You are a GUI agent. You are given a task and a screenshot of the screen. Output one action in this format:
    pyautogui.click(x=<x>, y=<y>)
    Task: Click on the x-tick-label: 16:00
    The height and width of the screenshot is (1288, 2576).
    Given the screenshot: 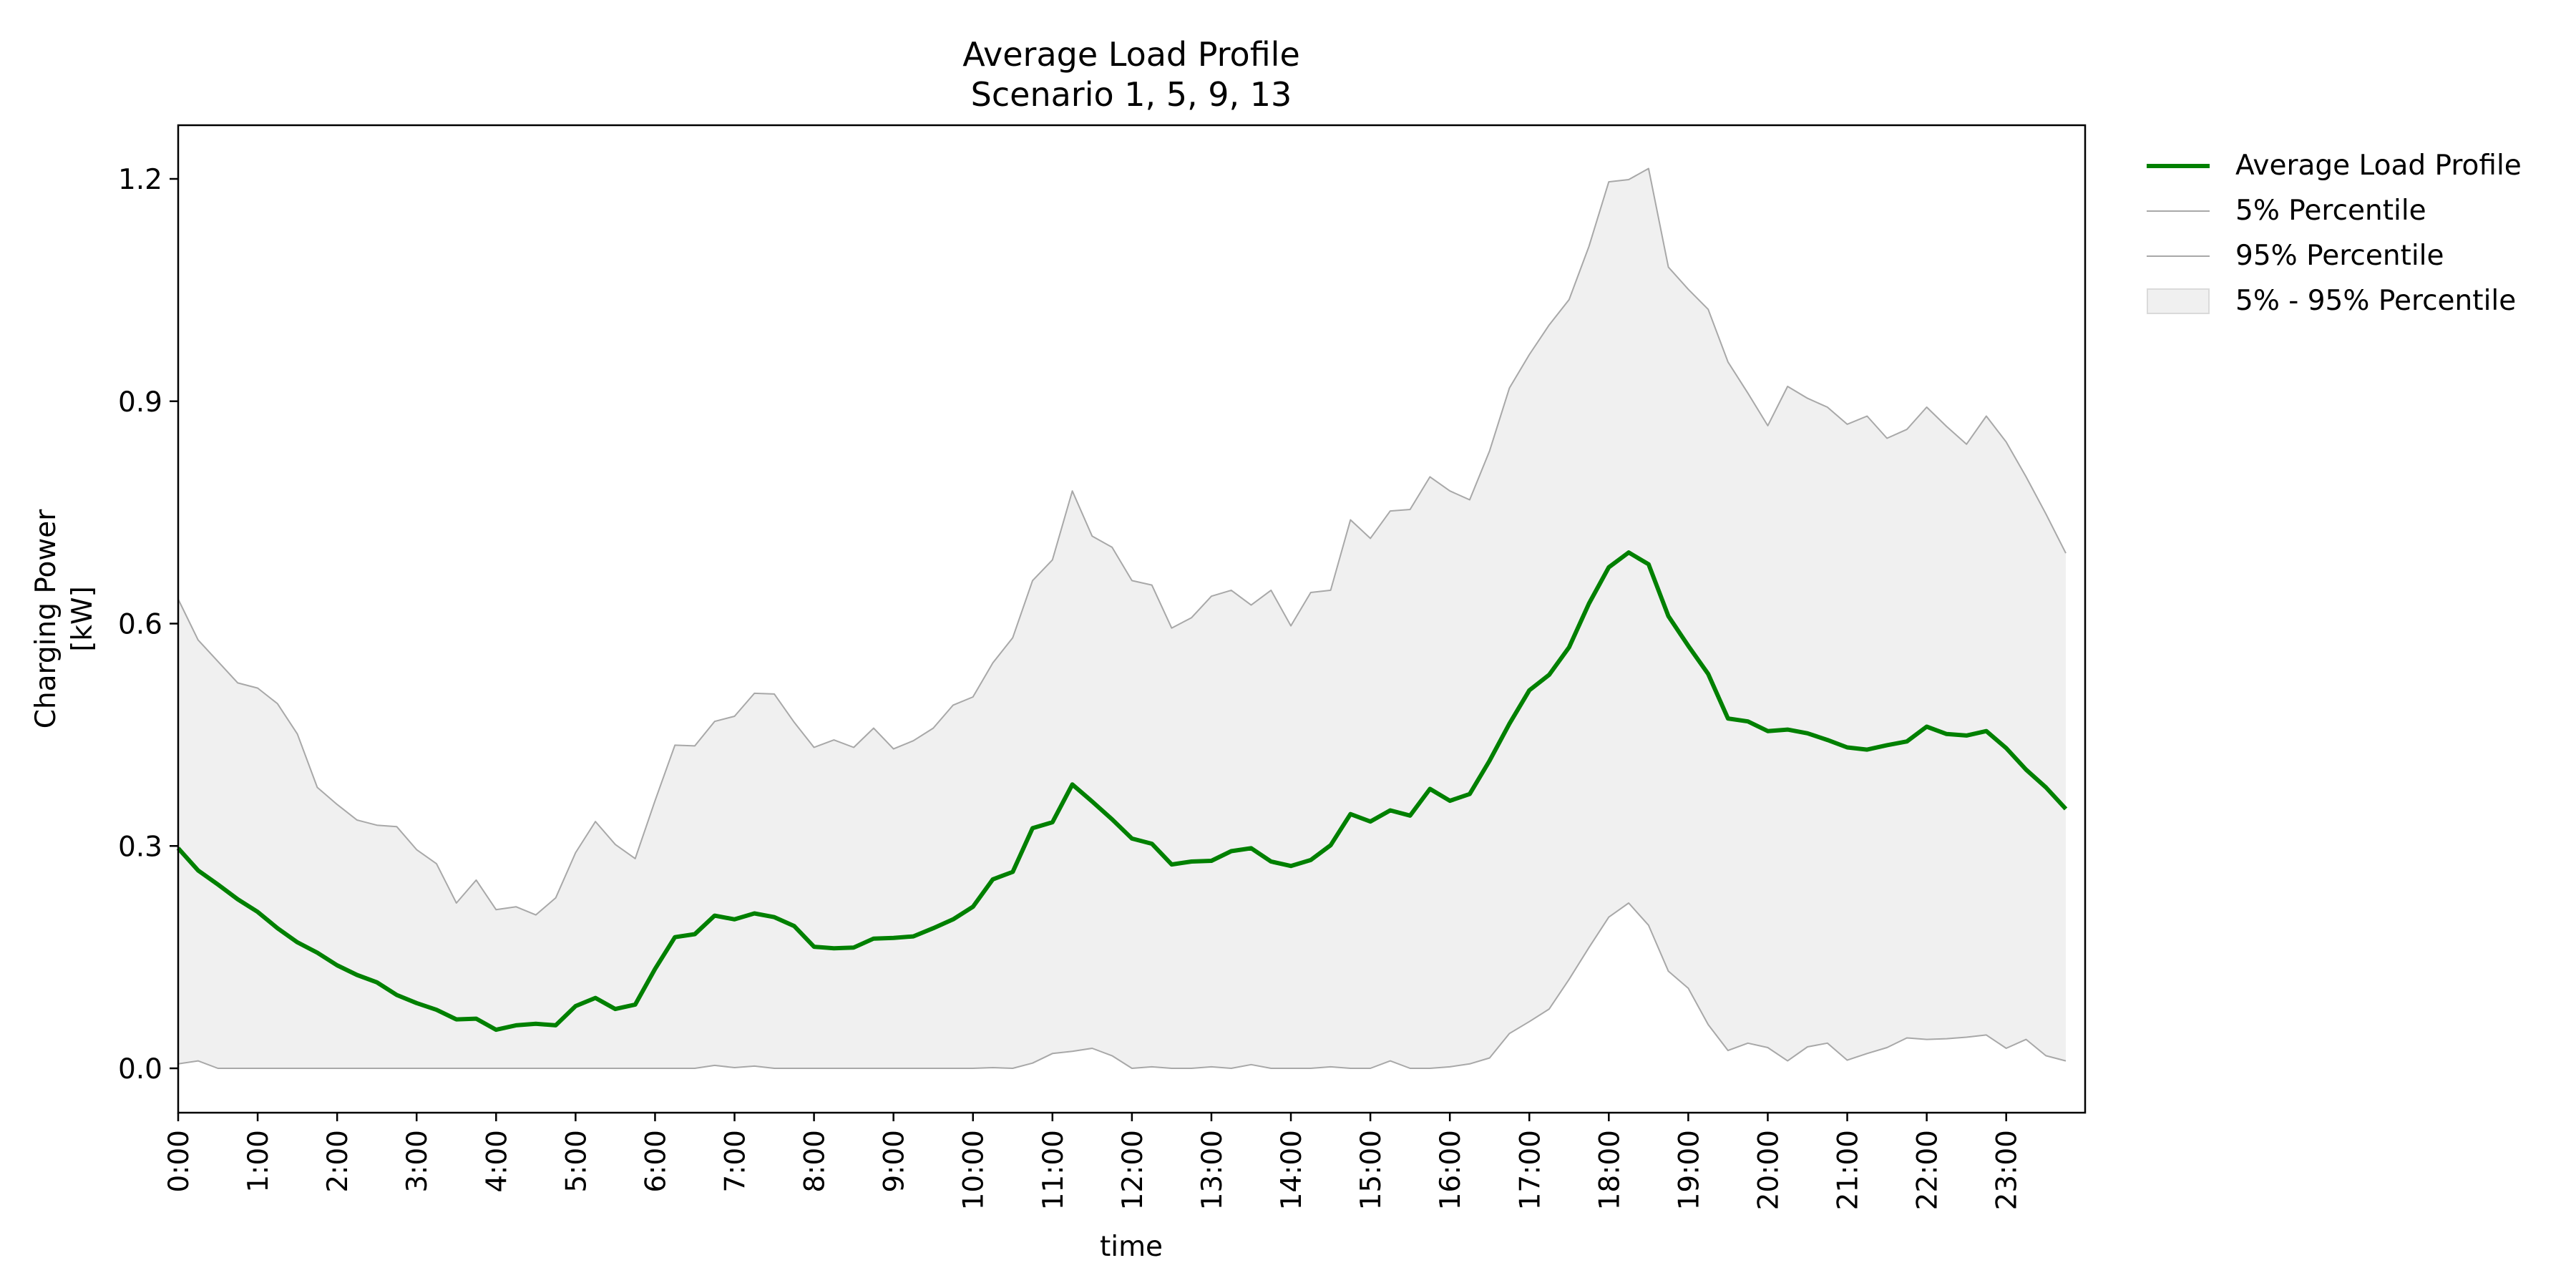 What is the action you would take?
    pyautogui.click(x=1451, y=1170)
    